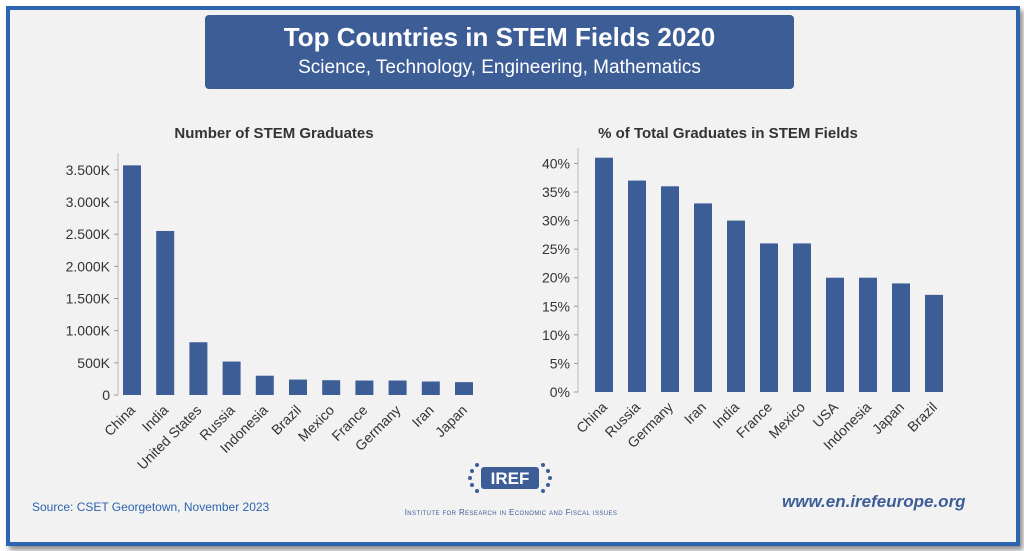 This screenshot has width=1024, height=551. What do you see at coordinates (560, 363) in the screenshot?
I see `y-tick-label: 5%` at bounding box center [560, 363].